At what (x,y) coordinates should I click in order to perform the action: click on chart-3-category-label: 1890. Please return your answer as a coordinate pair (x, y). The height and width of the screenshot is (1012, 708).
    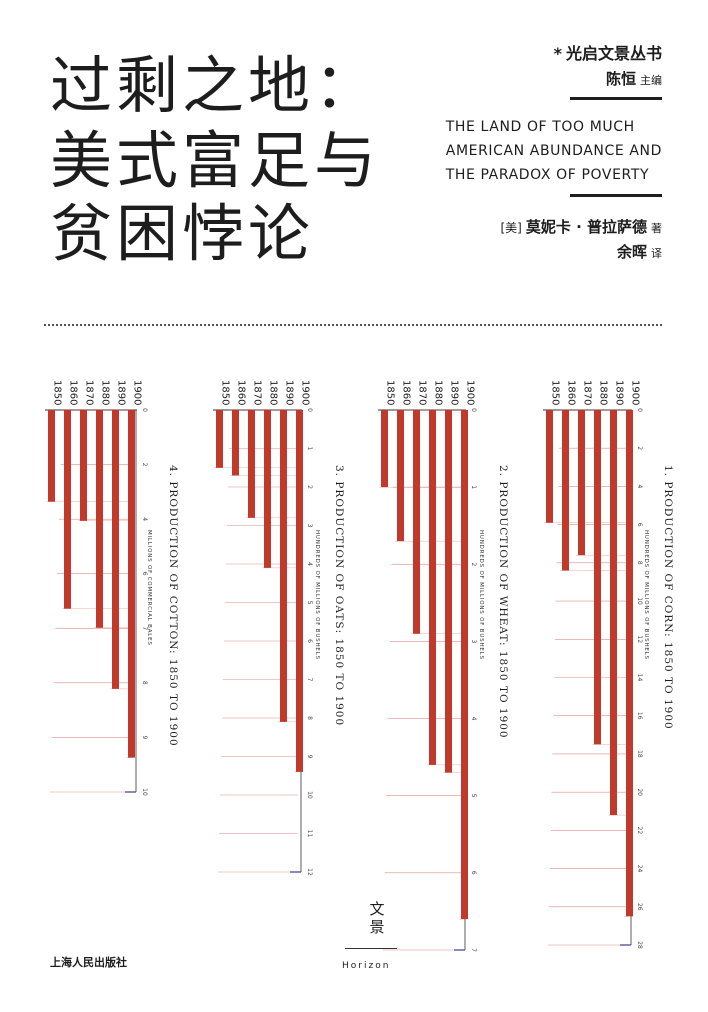
    Looking at the image, I should click on (454, 392).